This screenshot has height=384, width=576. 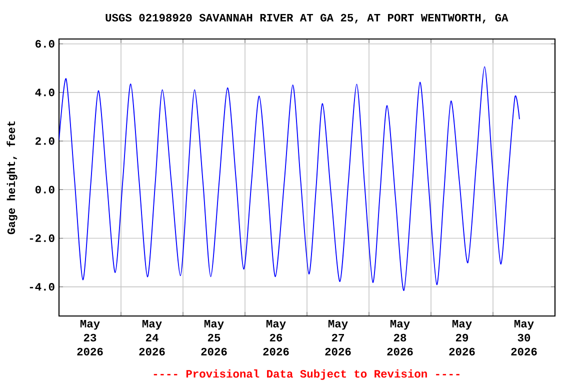 What do you see at coordinates (400, 338) in the screenshot?
I see `x-tick-label: May 28 2026` at bounding box center [400, 338].